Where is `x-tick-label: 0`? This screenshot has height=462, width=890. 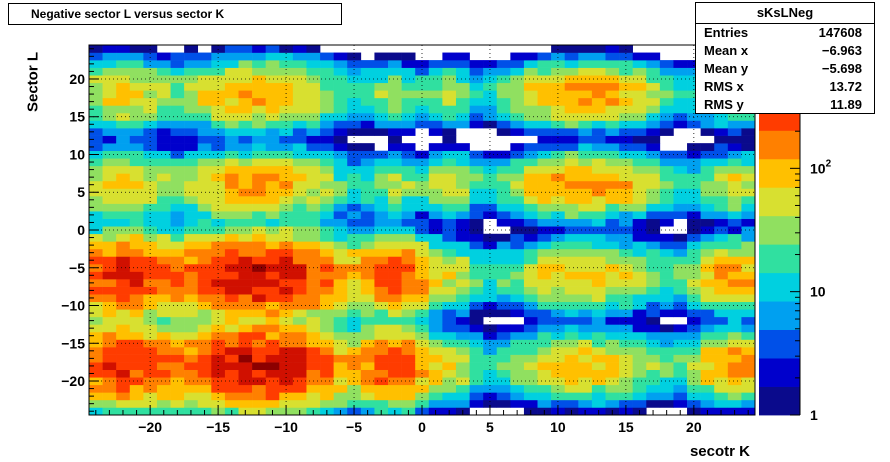 x-tick-label: 0 is located at coordinates (422, 427).